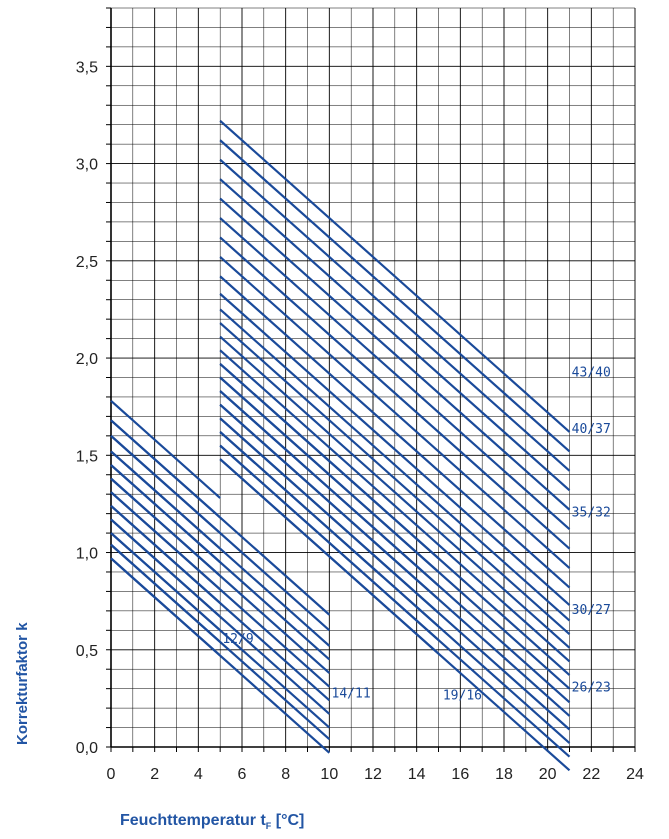  I want to click on y-tick-label: 1,0, so click(87, 554).